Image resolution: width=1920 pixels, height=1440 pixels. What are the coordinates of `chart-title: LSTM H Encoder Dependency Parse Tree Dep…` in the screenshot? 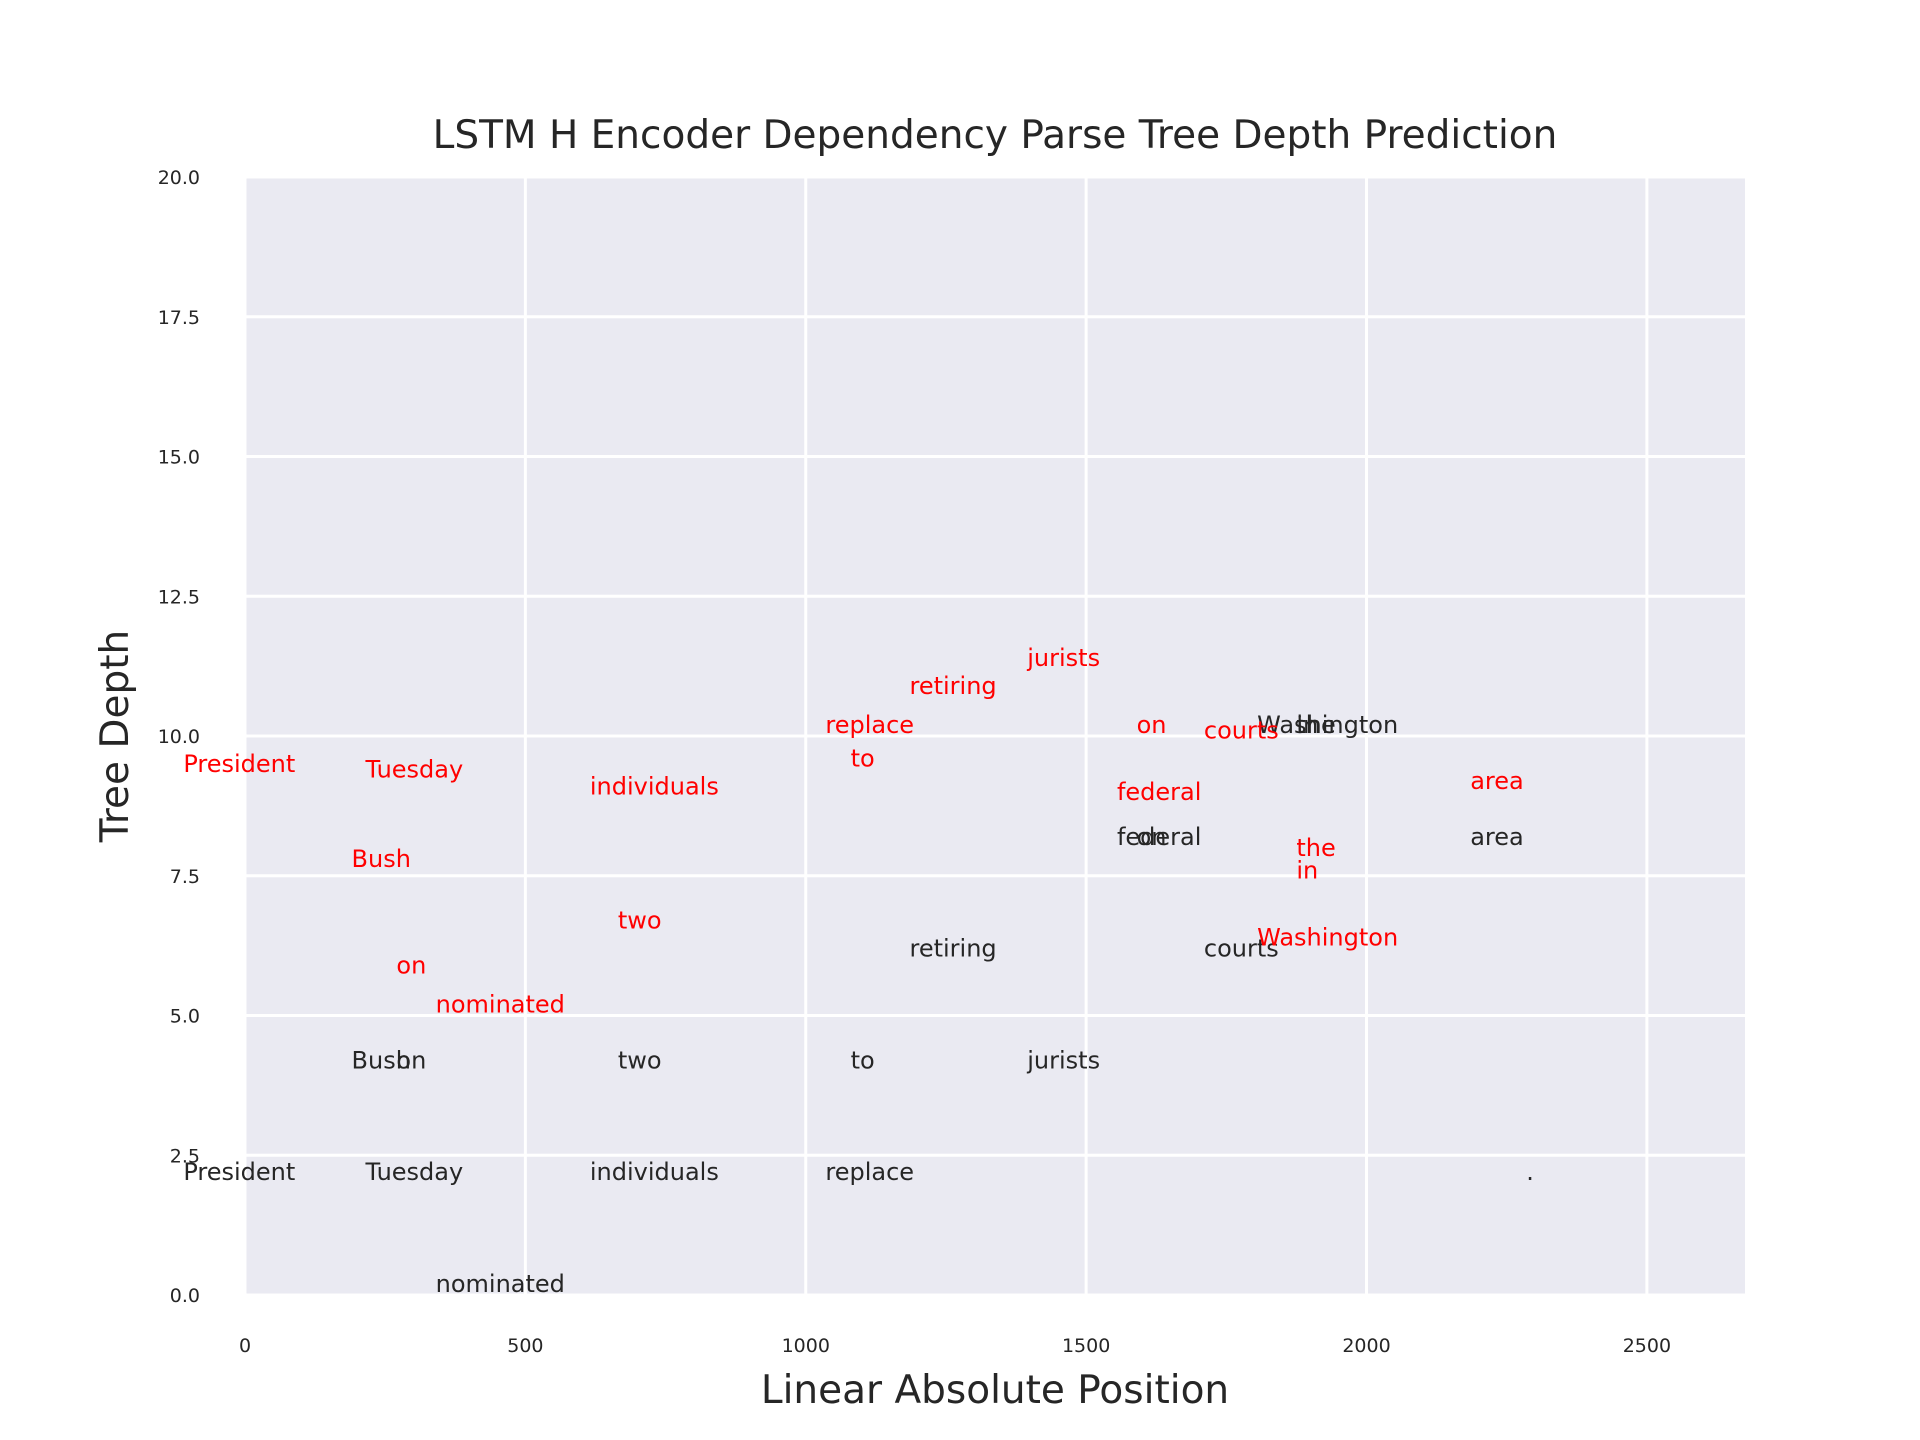 It's located at (995, 135).